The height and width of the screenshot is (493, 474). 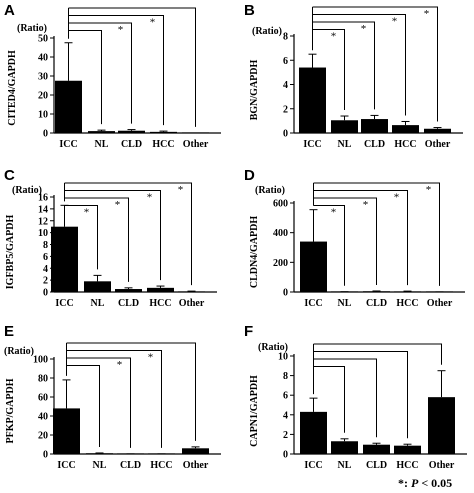 I want to click on category-label-d-2: CLD, so click(x=376, y=303).